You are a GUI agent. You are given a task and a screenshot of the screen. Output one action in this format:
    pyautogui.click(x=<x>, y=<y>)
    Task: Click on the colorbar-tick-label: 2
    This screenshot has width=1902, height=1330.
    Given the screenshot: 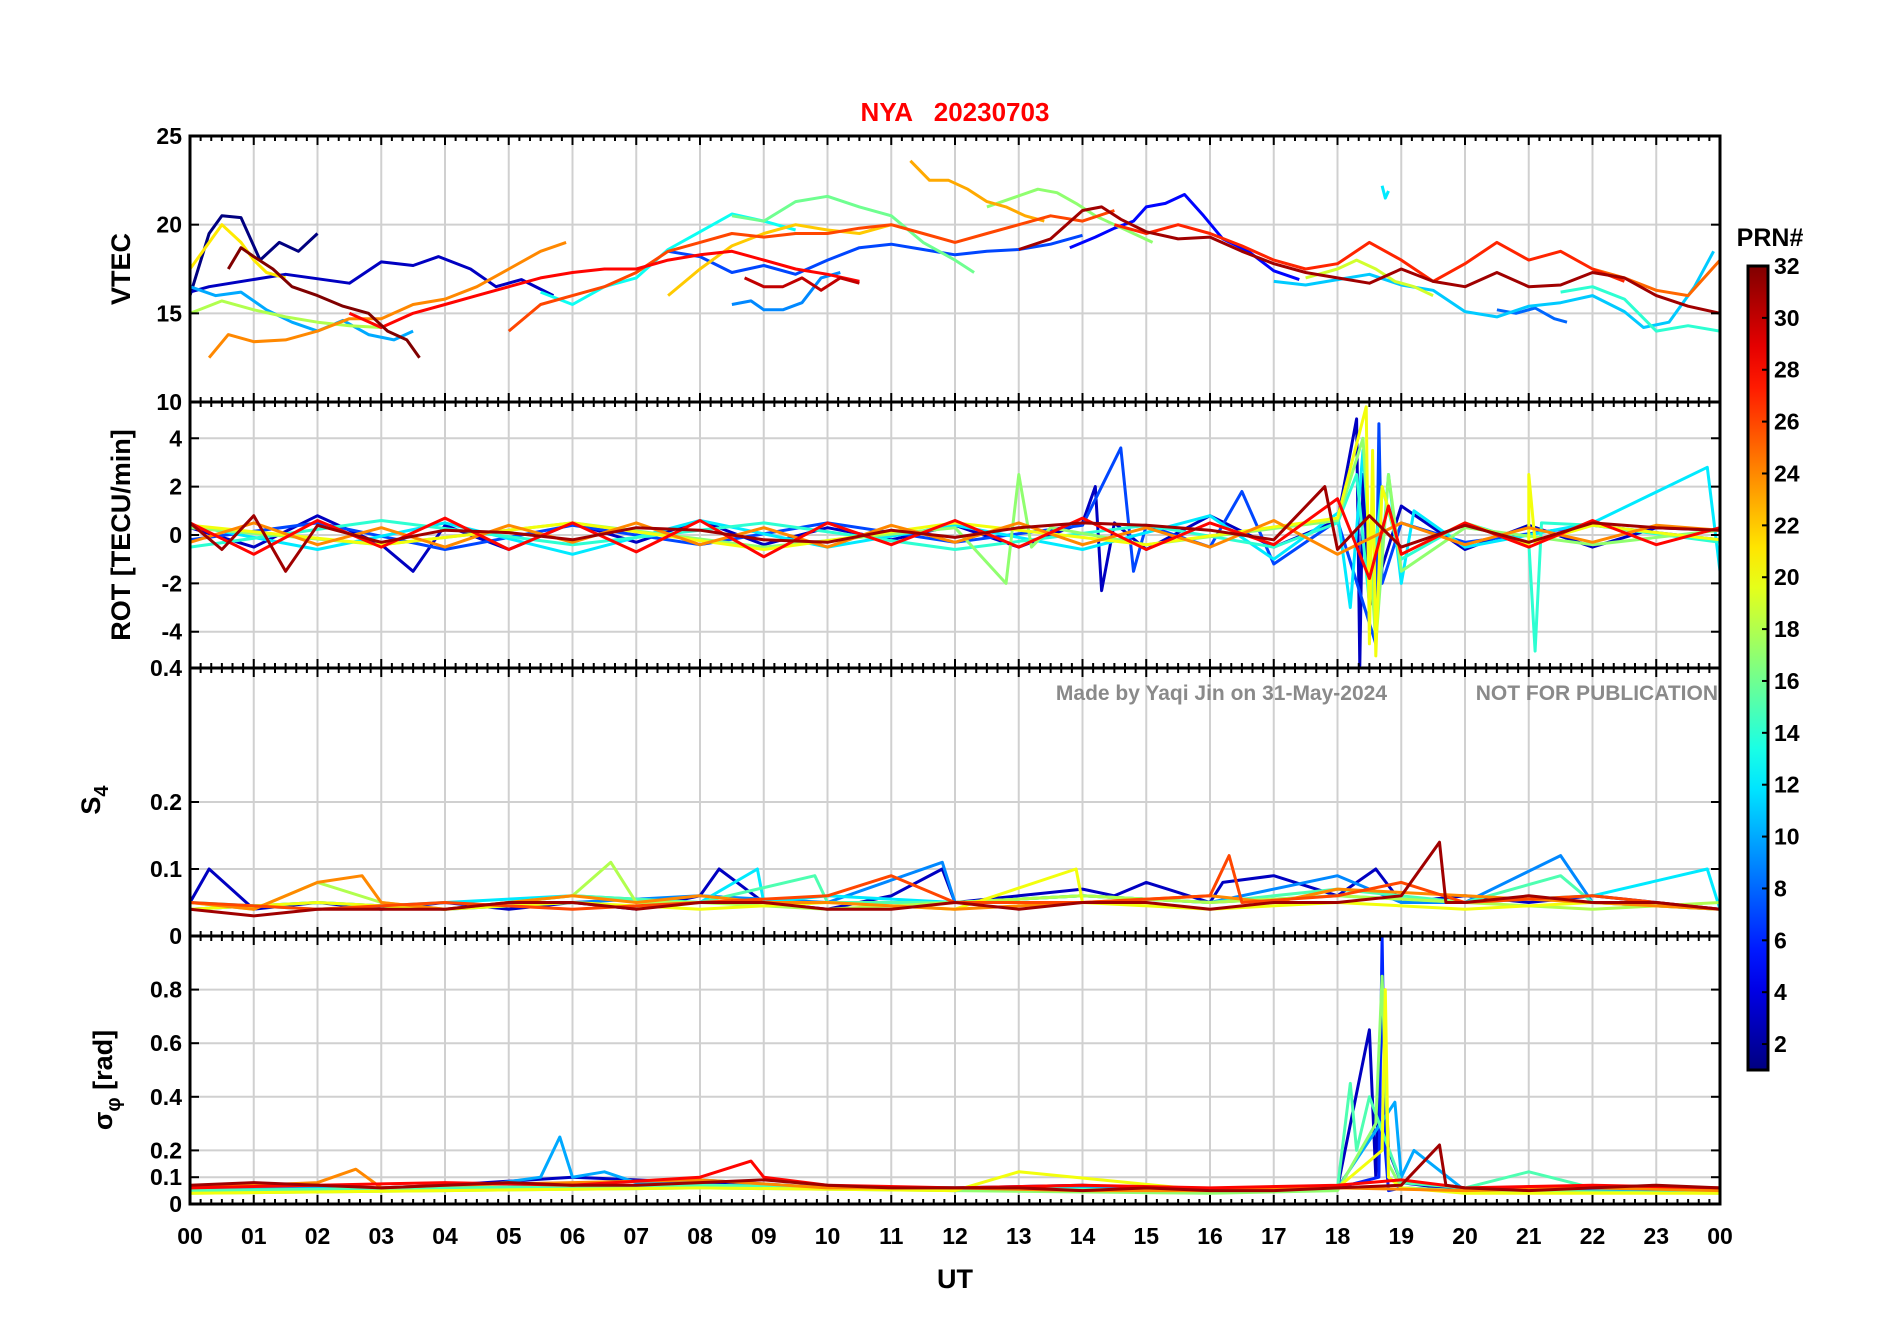 What is the action you would take?
    pyautogui.click(x=1780, y=1044)
    